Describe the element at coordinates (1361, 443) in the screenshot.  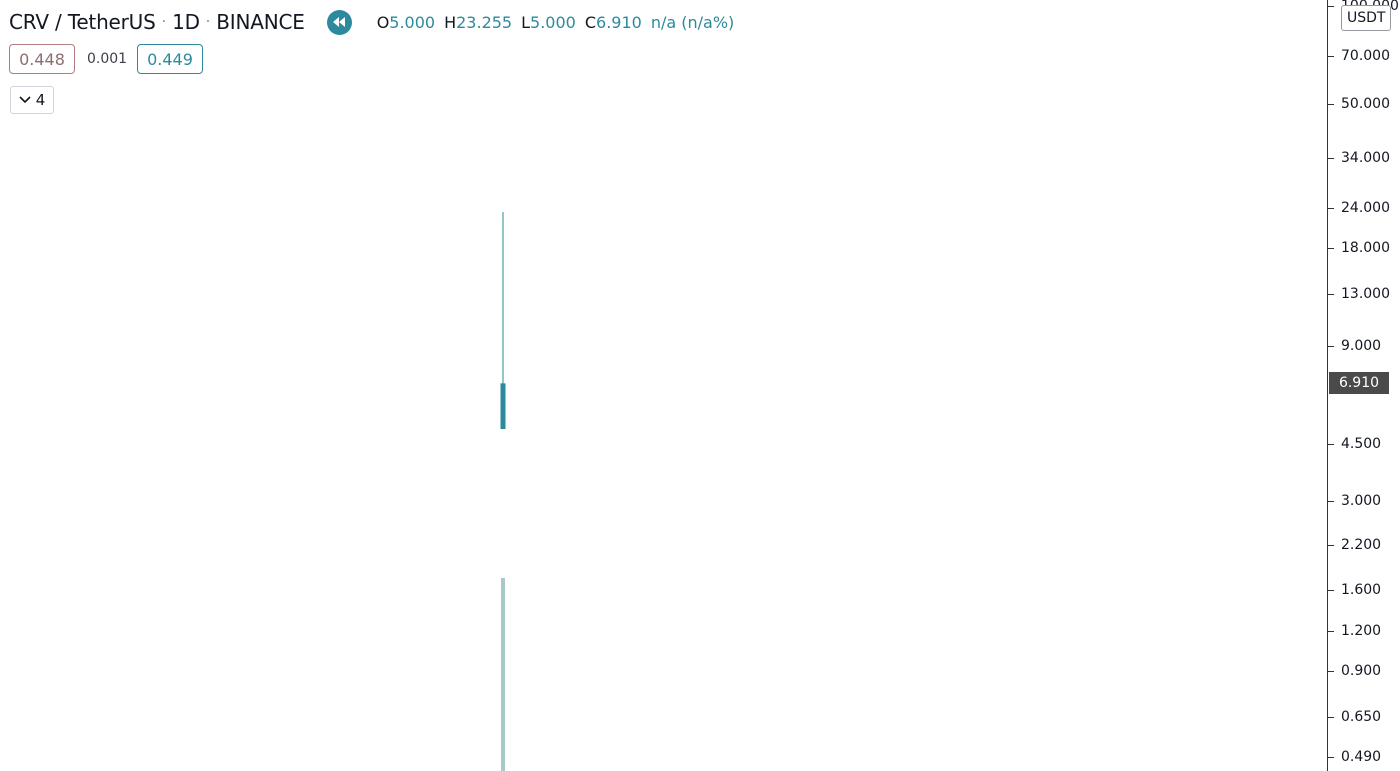
I see `axis-tick-label: 4.500` at that location.